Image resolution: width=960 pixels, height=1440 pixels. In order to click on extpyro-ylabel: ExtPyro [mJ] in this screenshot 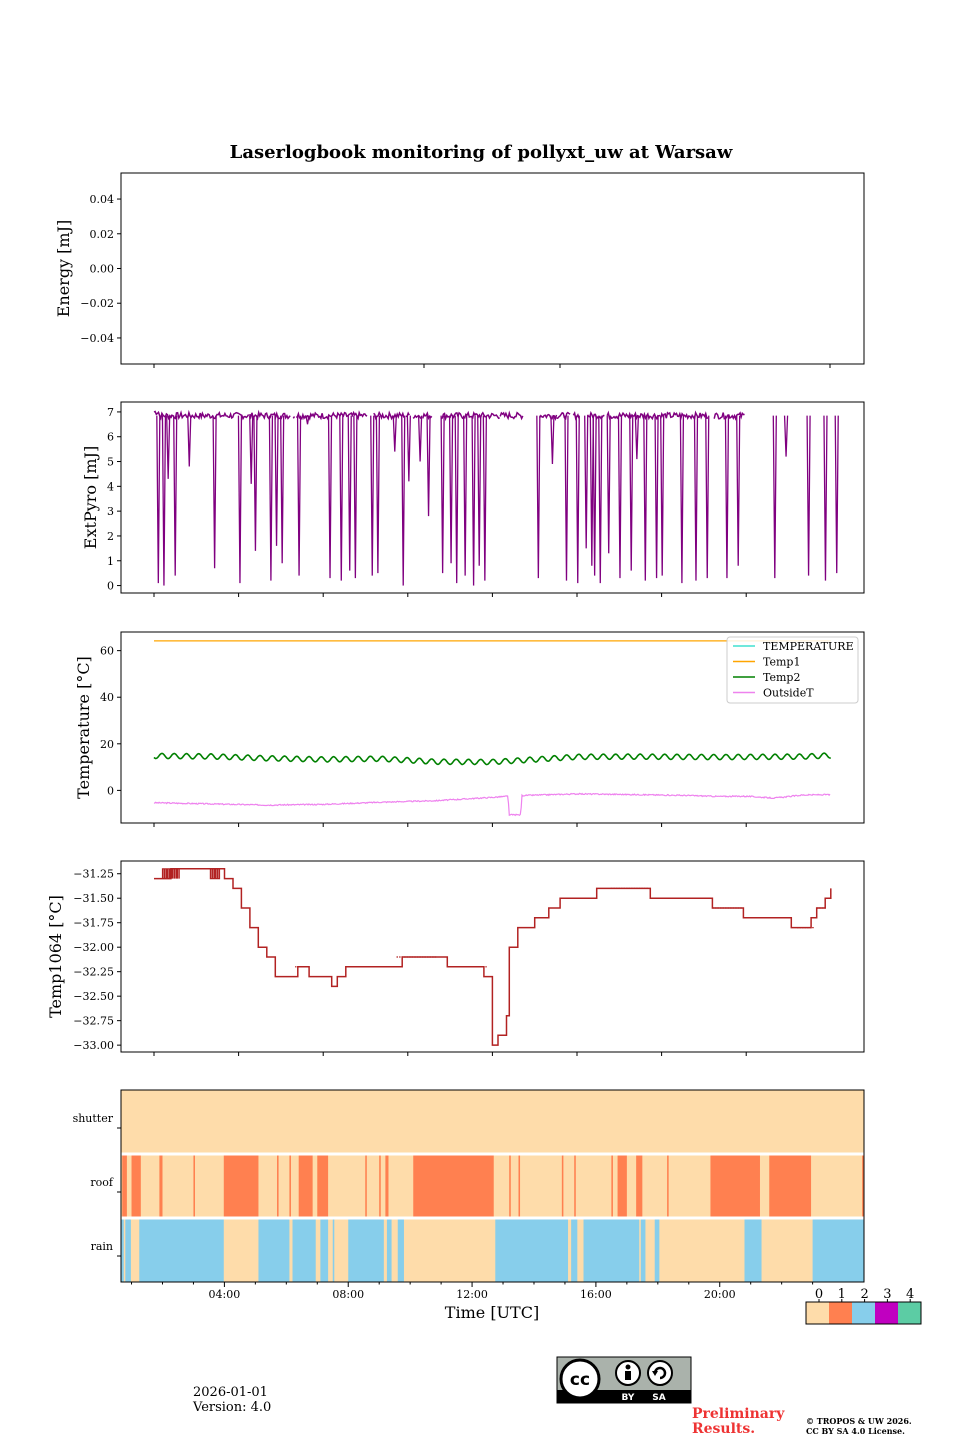, I will do `click(90, 497)`.